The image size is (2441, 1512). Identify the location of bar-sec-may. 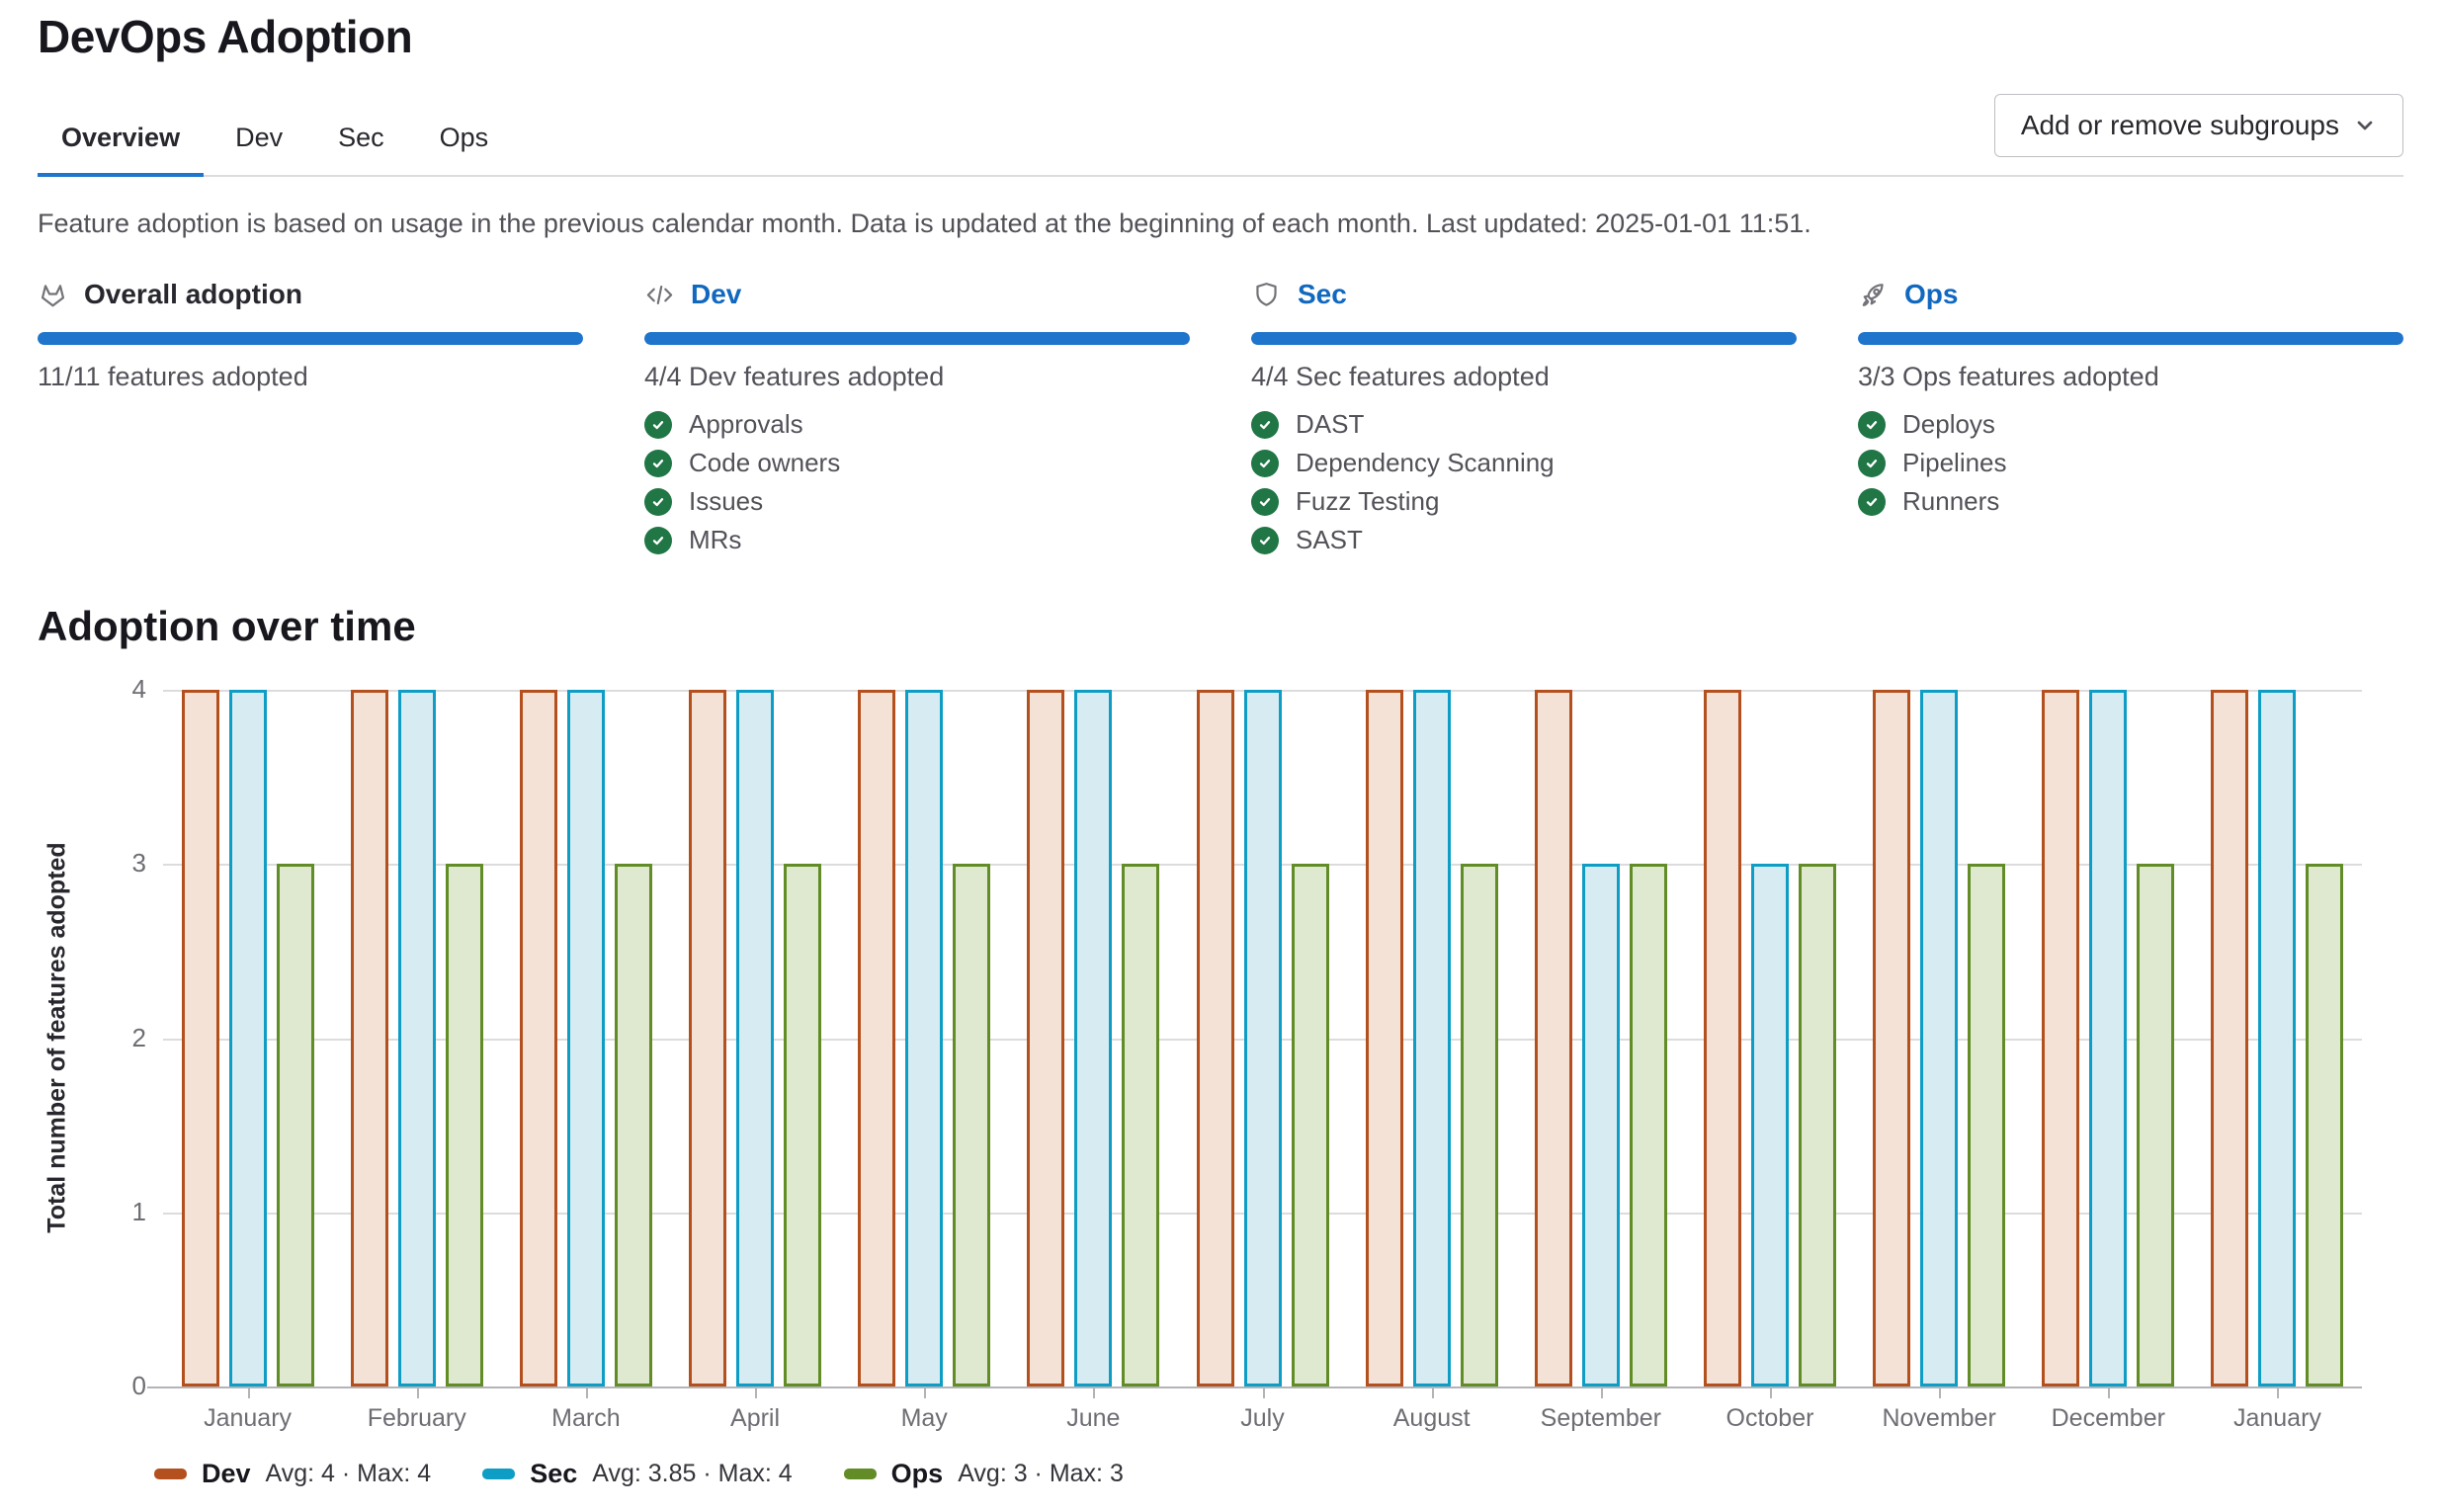
(925, 1038).